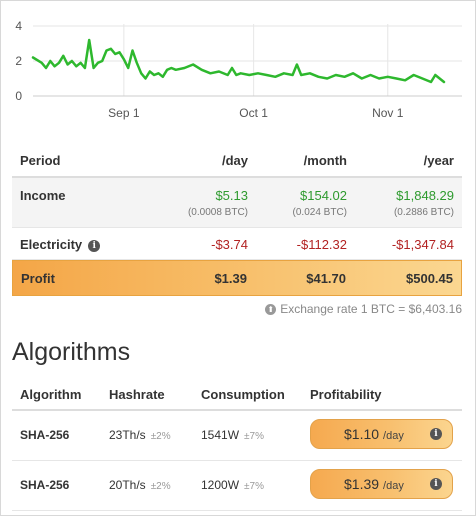  I want to click on electricity-year: -$1,347.84, so click(422, 244).